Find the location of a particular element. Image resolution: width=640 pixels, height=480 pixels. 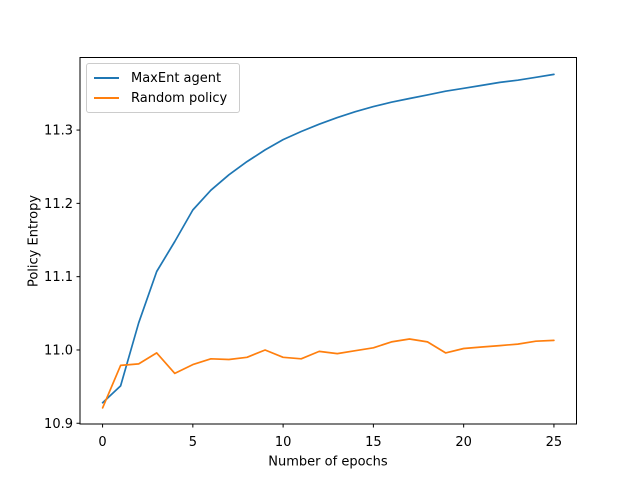

x-tick-label: 10 is located at coordinates (283, 442).